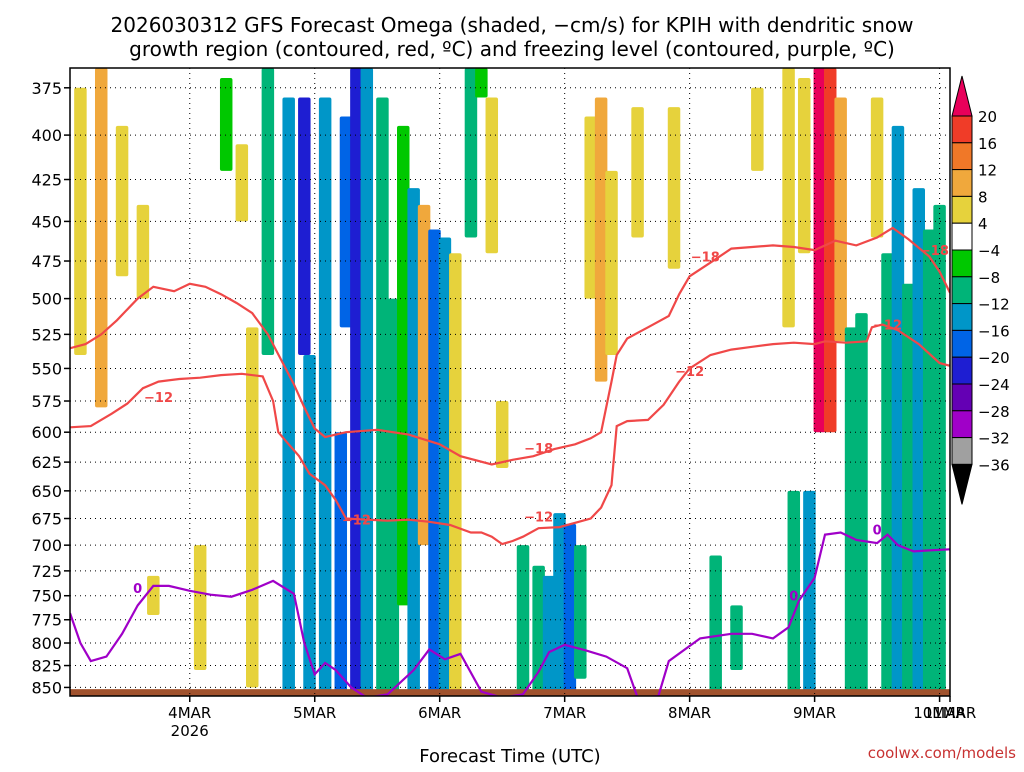  What do you see at coordinates (314, 713) in the screenshot?
I see `x-tick-label-1: 5MAR` at bounding box center [314, 713].